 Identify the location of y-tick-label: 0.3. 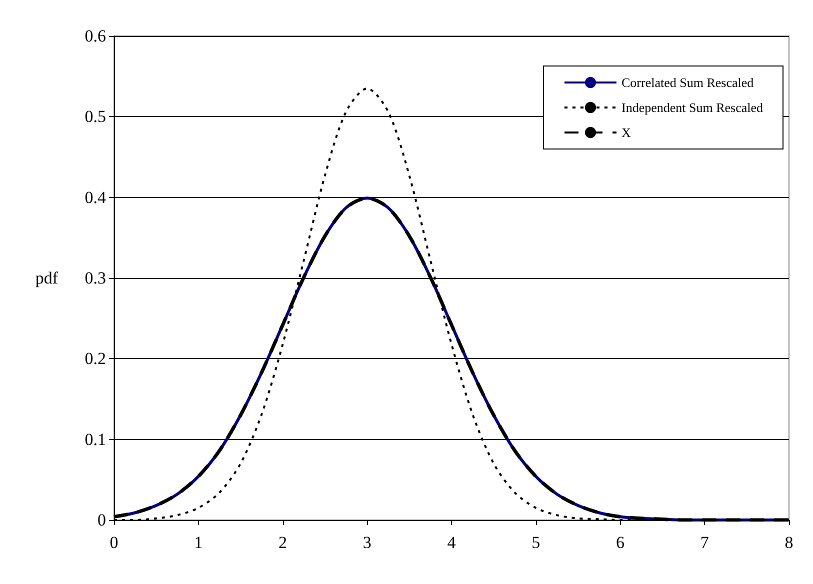
(95, 278).